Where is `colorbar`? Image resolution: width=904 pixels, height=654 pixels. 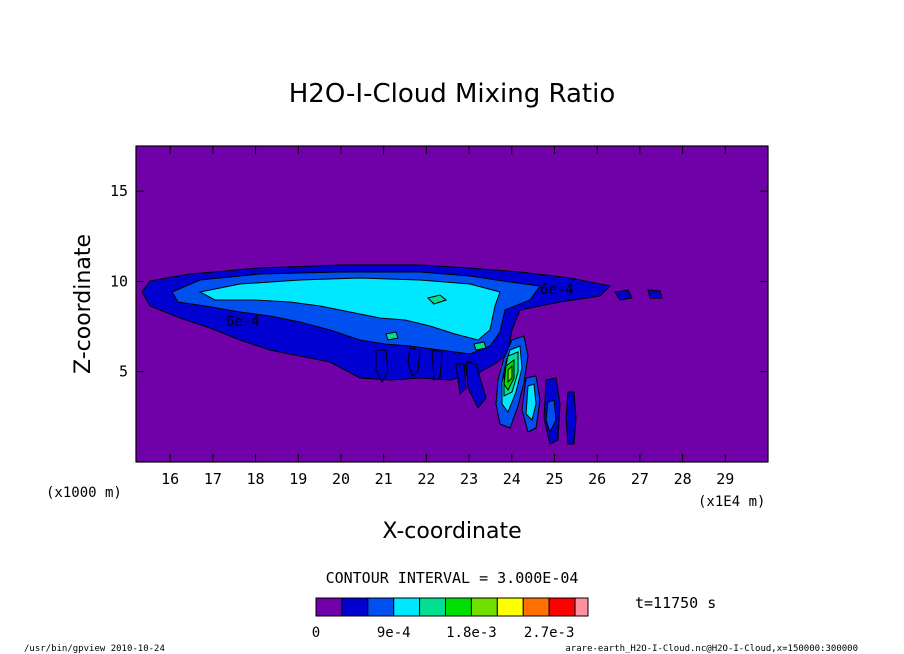 colorbar is located at coordinates (452, 607).